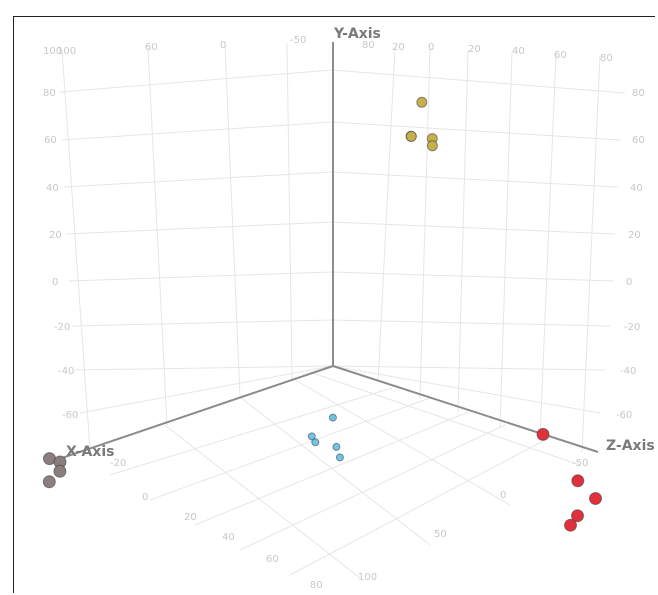  What do you see at coordinates (62, 327) in the screenshot?
I see `tick-label-y-left: -20` at bounding box center [62, 327].